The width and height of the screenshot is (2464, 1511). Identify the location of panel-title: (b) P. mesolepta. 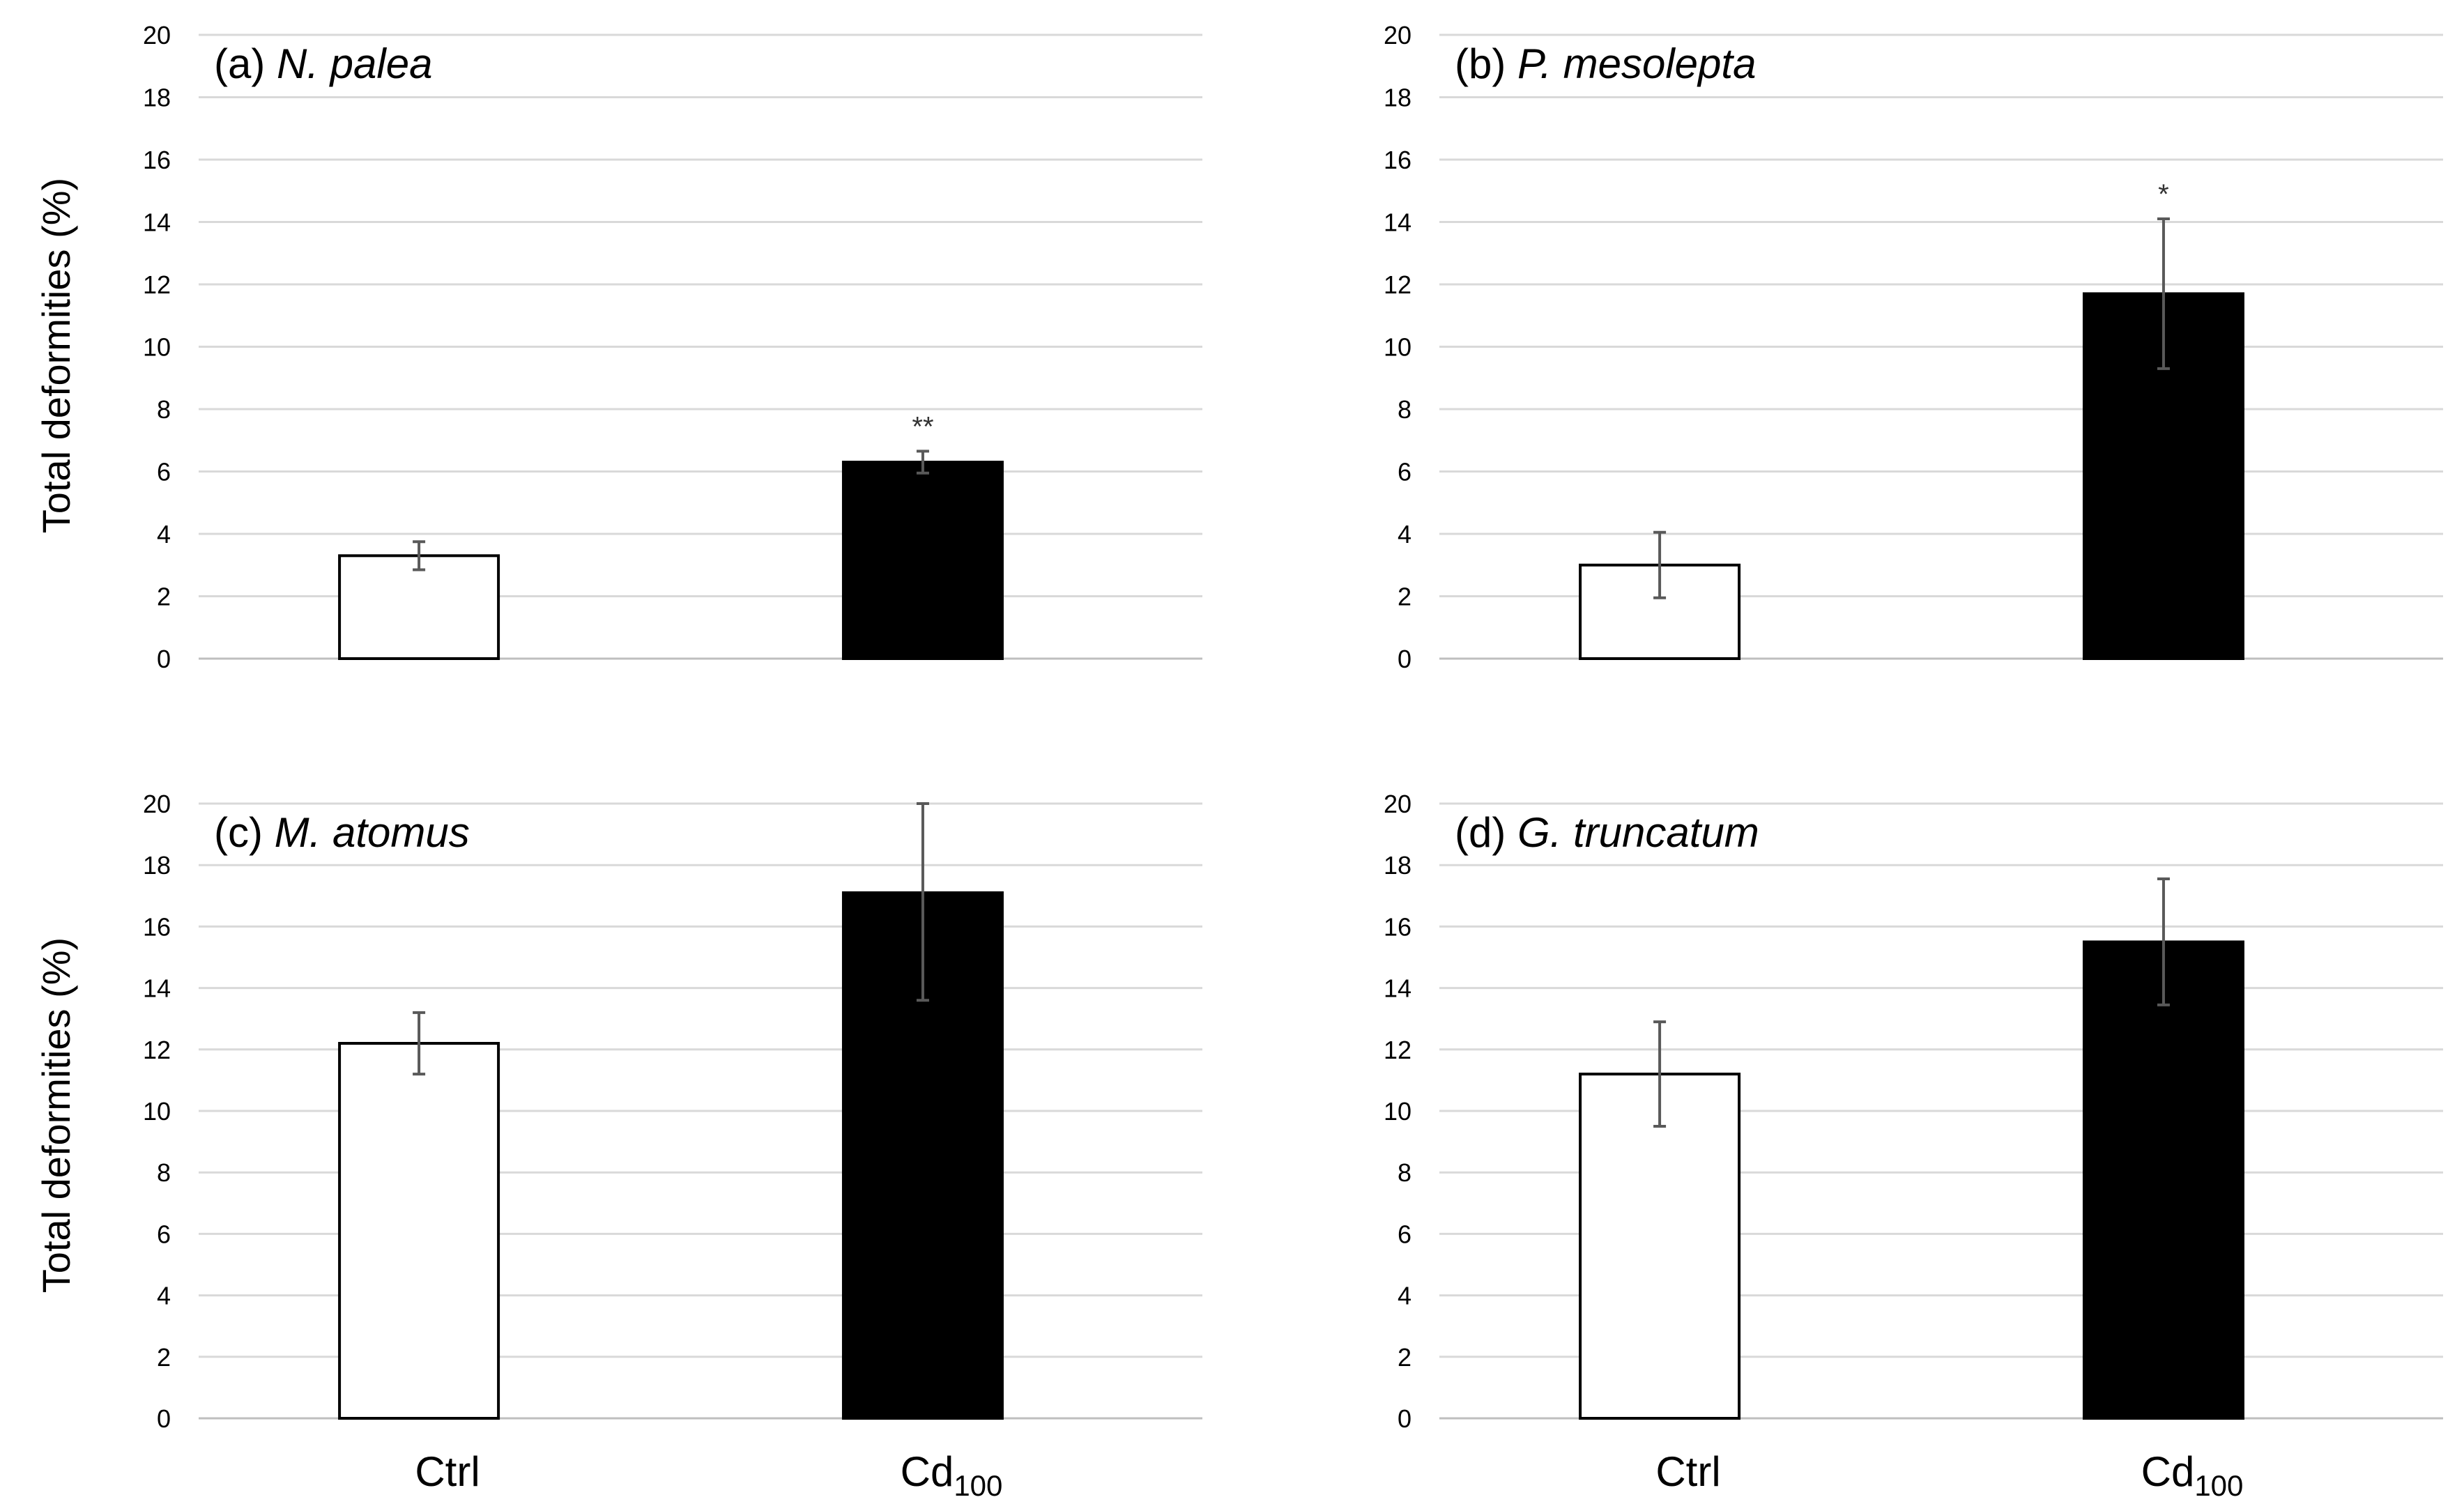
(1605, 63).